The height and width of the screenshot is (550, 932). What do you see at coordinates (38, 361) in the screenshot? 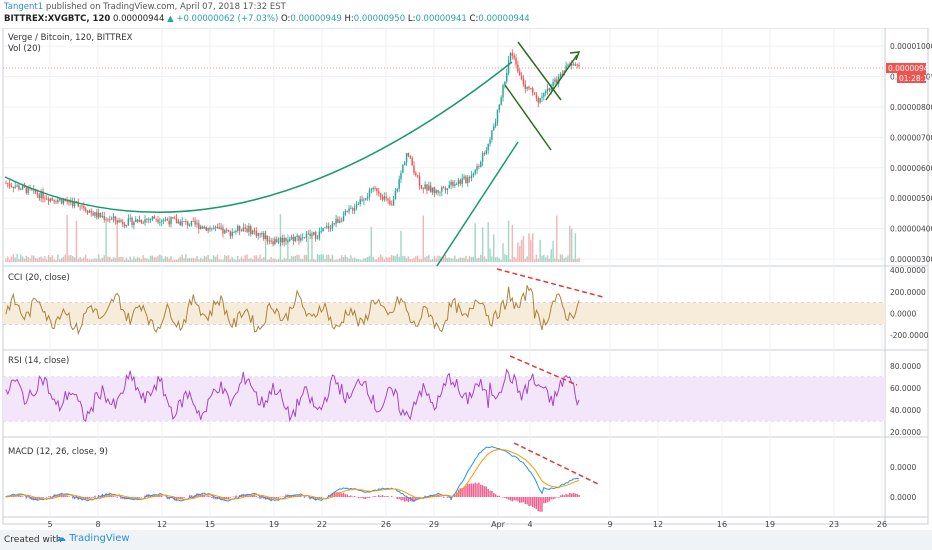
I see `rsi-title: RSI (14, close)` at bounding box center [38, 361].